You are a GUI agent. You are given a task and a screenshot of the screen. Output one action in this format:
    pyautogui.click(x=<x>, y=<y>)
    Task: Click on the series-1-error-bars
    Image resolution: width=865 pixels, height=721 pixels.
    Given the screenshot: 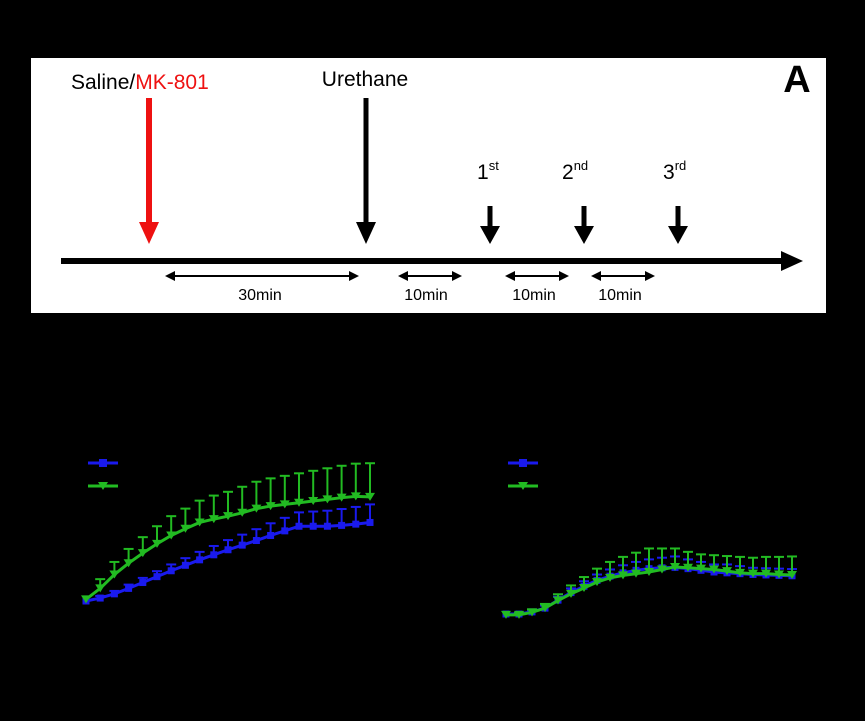 What is the action you would take?
    pyautogui.click(x=655, y=581)
    